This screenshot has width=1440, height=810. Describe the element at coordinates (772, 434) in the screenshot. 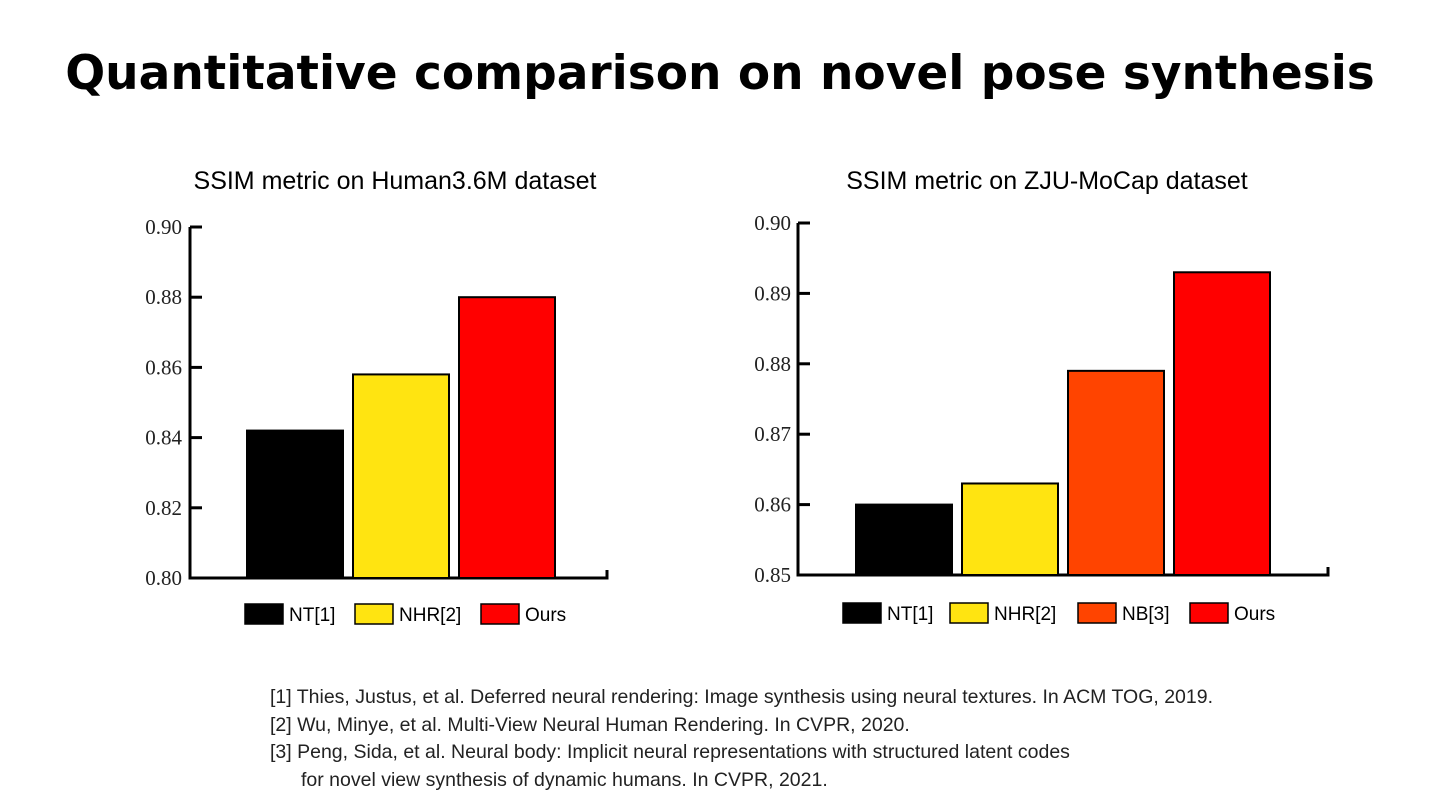

I see `y-tick-label: 0.87` at that location.